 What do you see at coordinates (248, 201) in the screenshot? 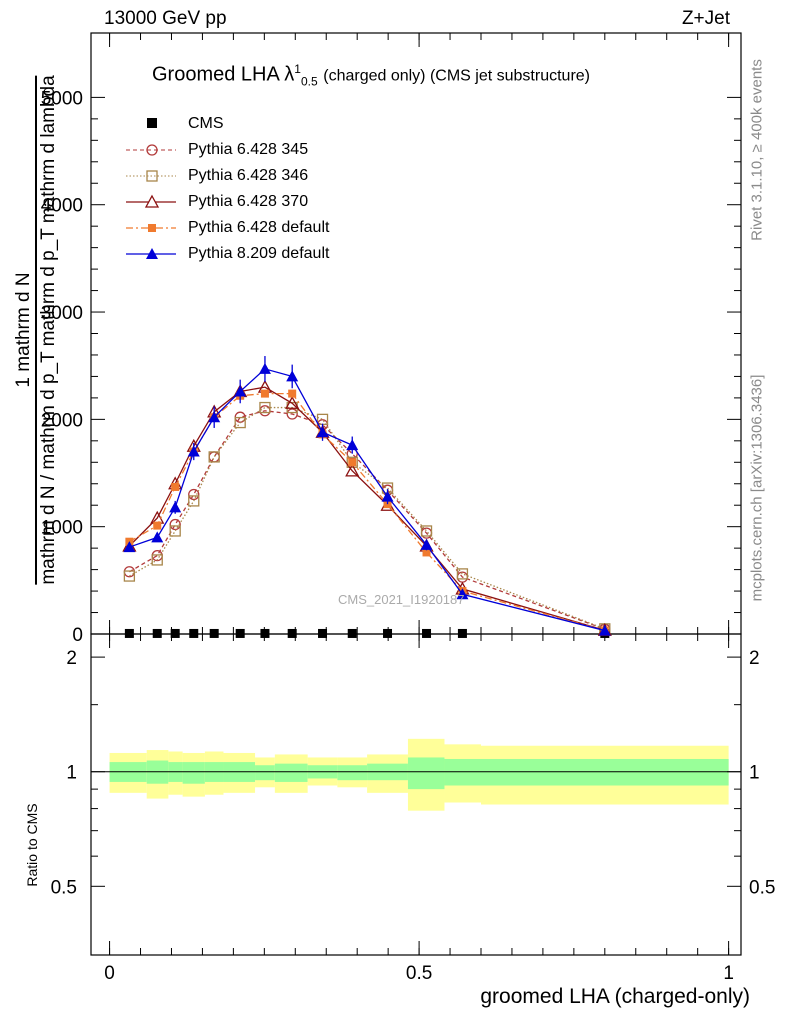
I see `legend-label-p370: Pythia 6.428 370` at bounding box center [248, 201].